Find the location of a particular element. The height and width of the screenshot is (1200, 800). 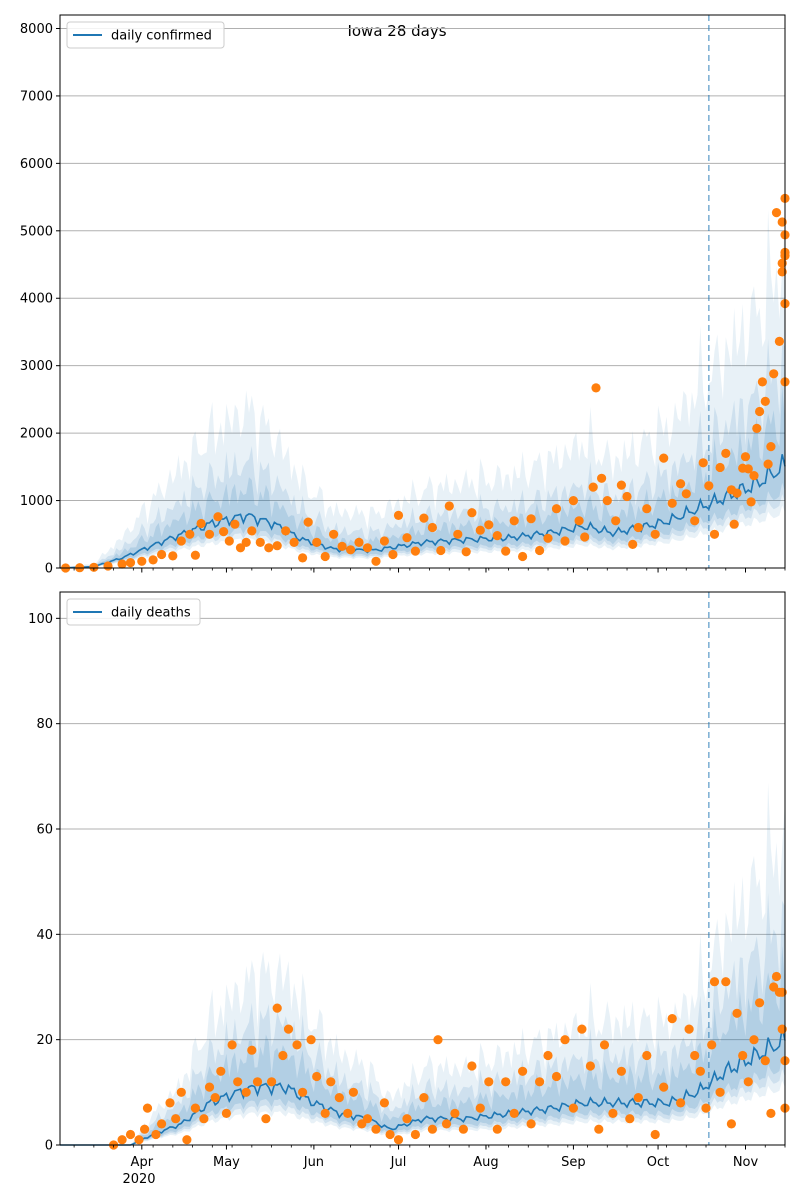

y-tick-label: 100 is located at coordinates (40, 619).